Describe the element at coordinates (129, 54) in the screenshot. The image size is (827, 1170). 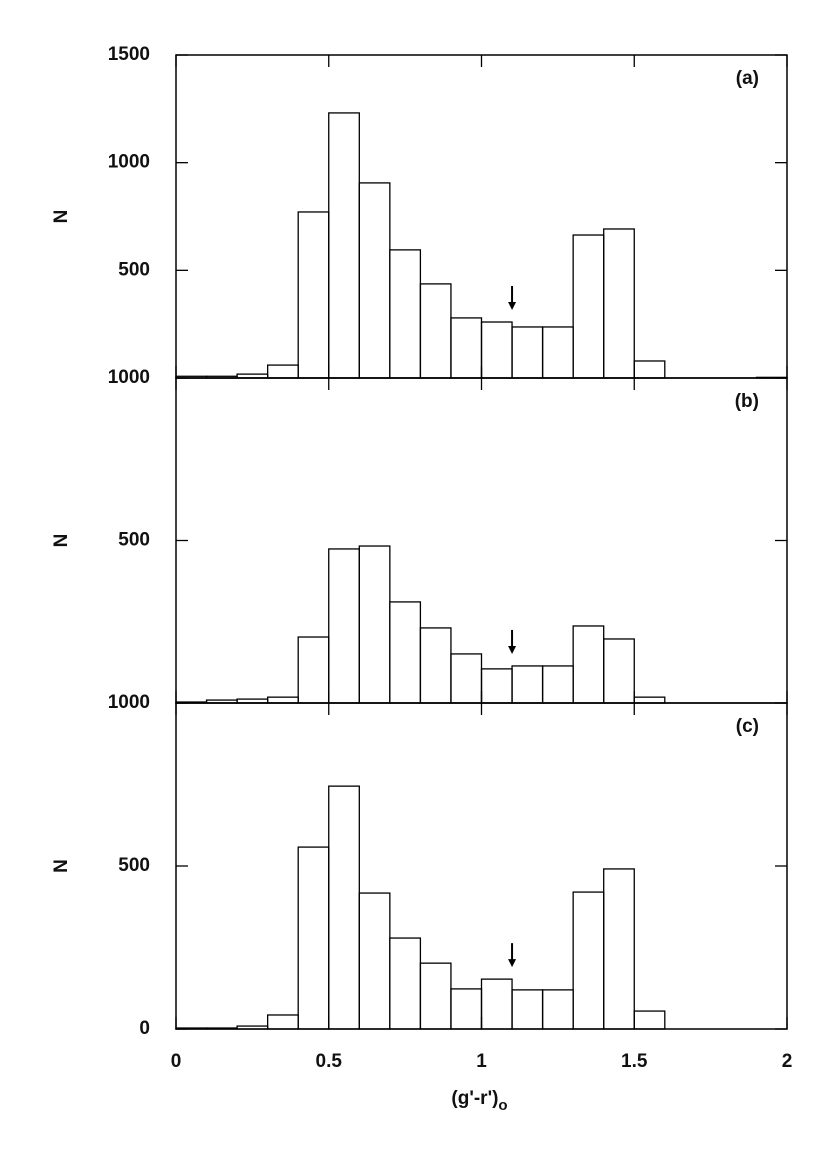
I see `y-tick-label: 1500` at that location.